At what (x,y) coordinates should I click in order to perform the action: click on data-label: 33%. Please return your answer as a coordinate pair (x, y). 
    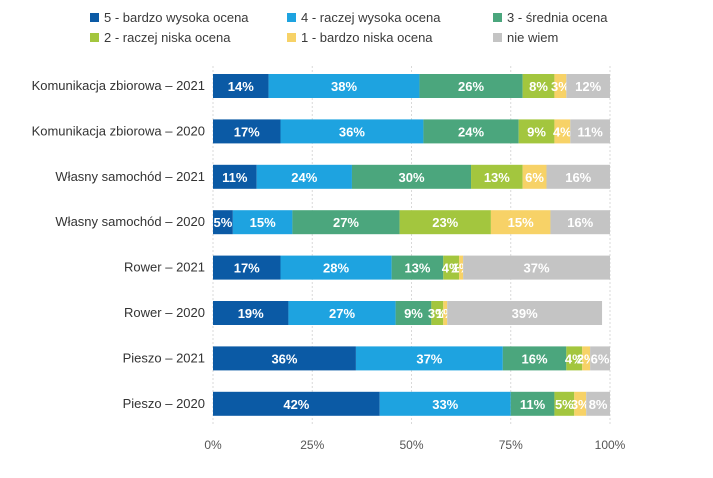
    Looking at the image, I should click on (445, 404).